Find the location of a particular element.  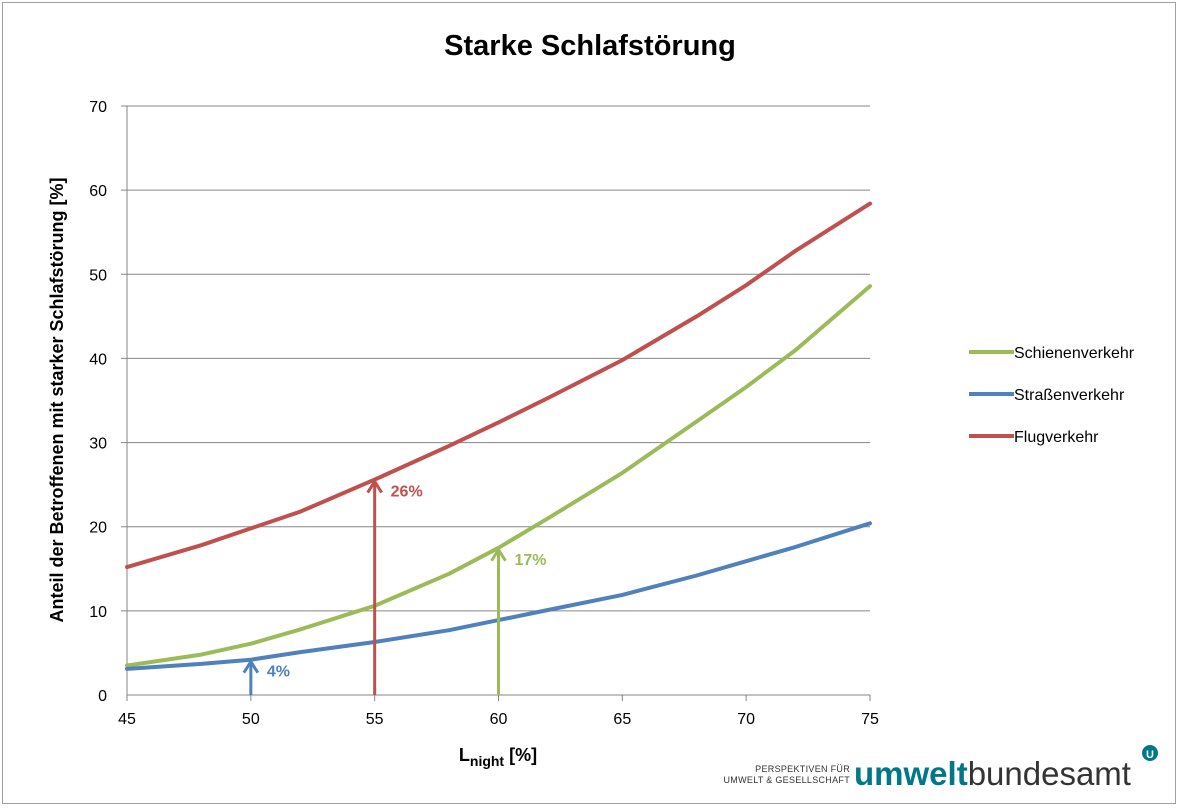

x-axis-title: Lnight [%] is located at coordinates (498, 757).